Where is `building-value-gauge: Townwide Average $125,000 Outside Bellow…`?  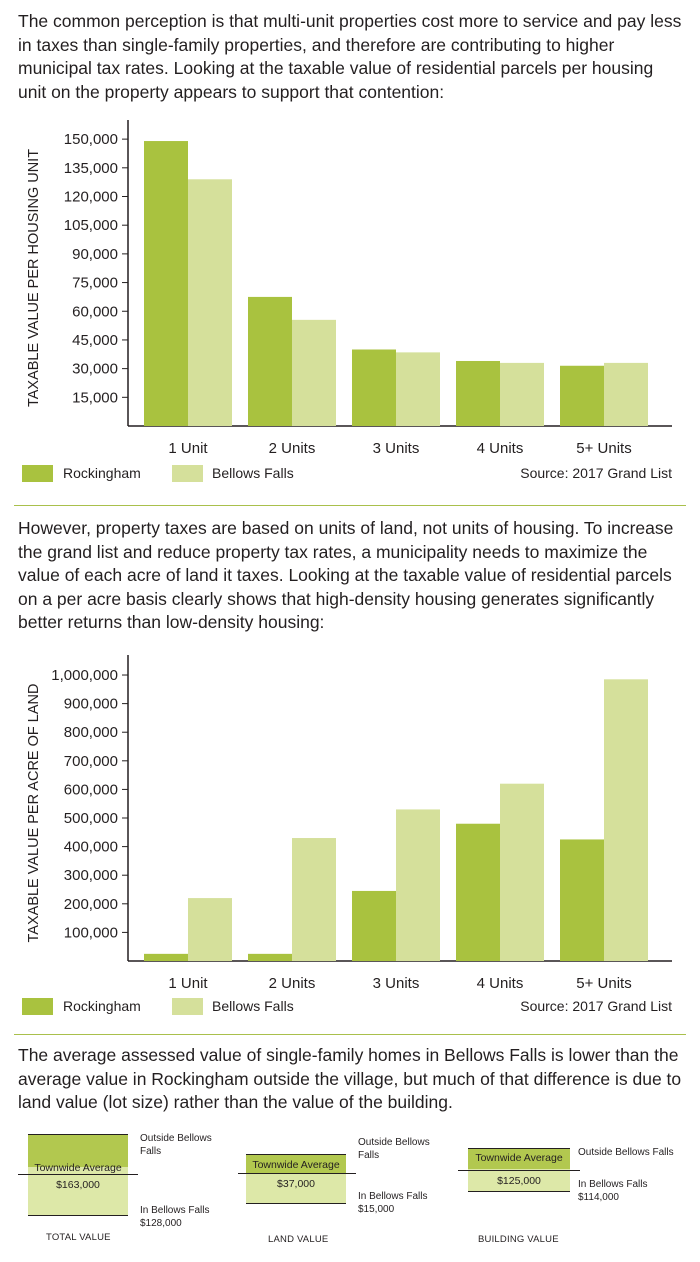
building-value-gauge: Townwide Average $125,000 Outside Bellow… is located at coordinates (573, 1188).